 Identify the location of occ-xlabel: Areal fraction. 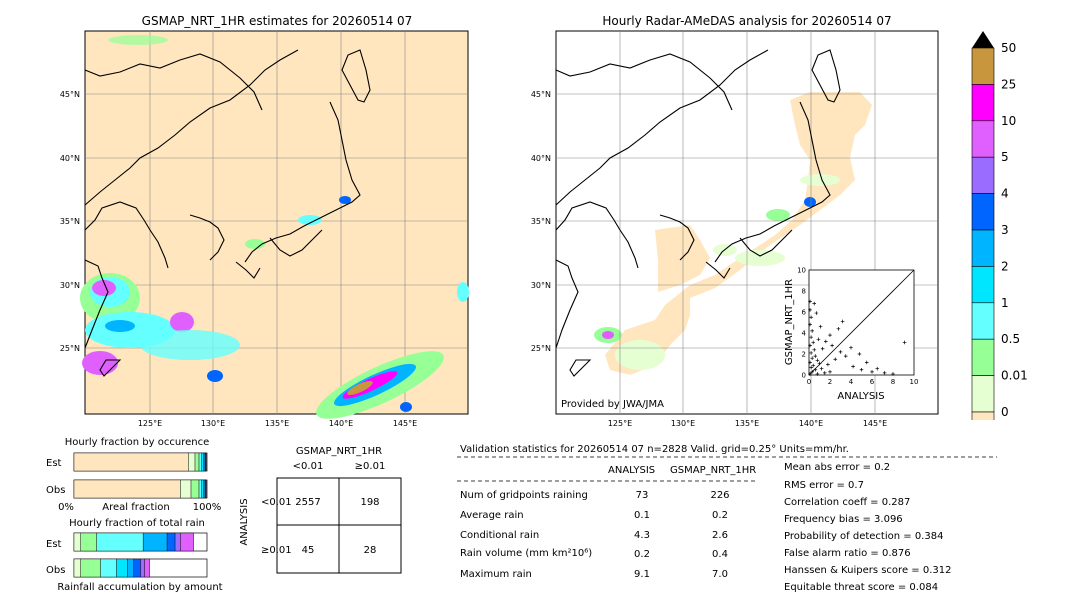
(135, 507).